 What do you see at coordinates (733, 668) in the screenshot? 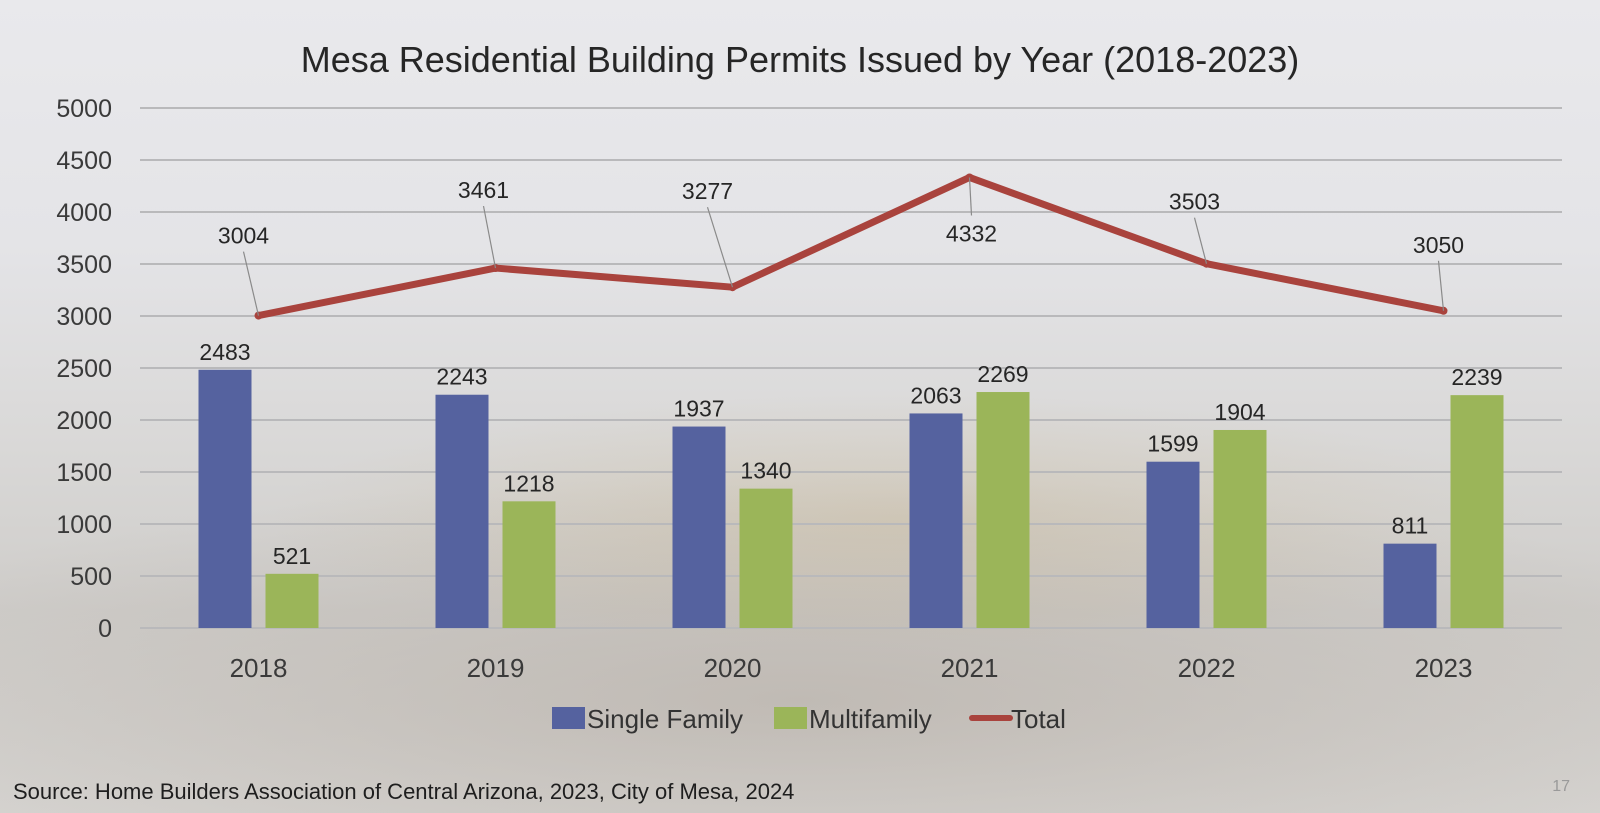
I see `x-tick-label-2020: 2020` at bounding box center [733, 668].